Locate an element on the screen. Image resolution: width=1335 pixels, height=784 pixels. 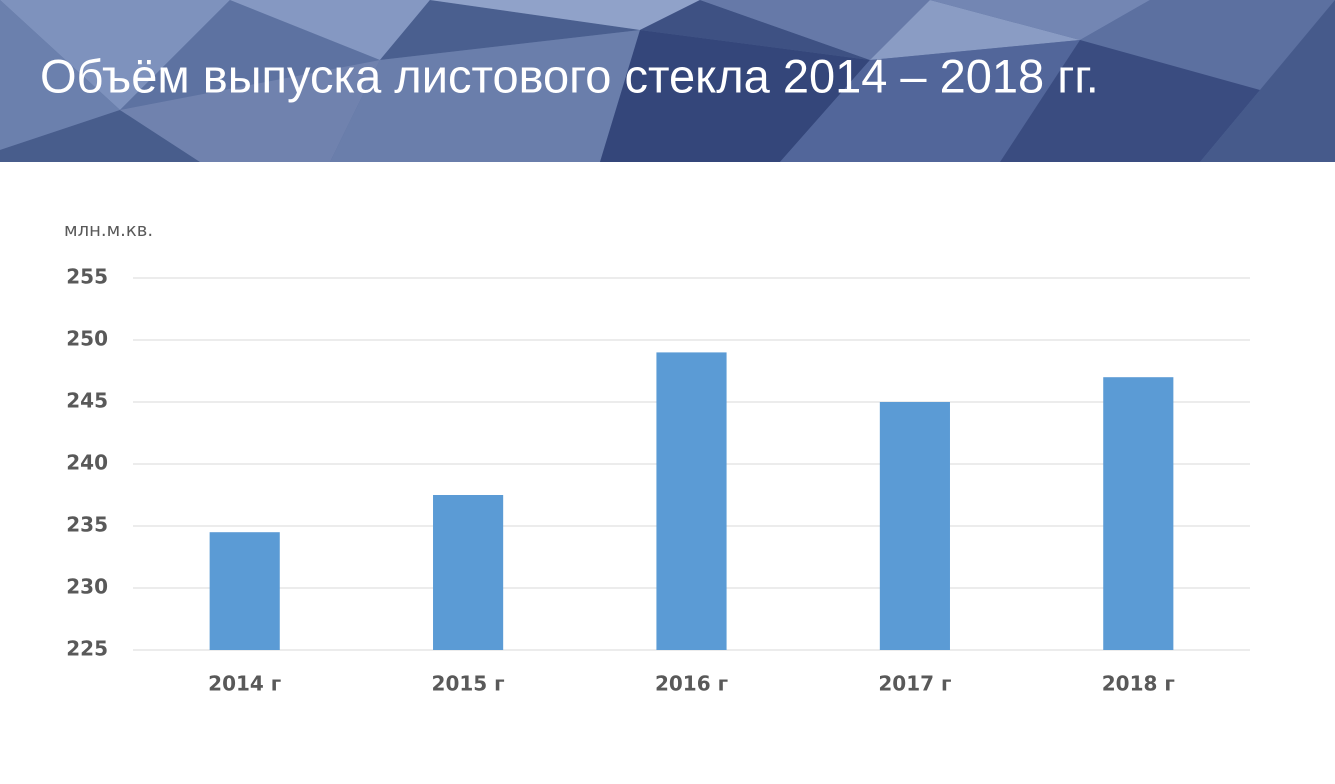
x-tick-label: 2018 г is located at coordinates (1138, 684).